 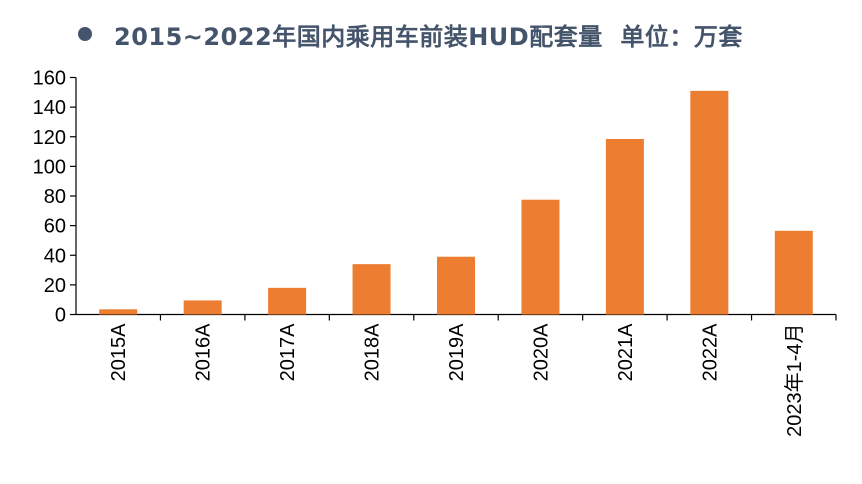 I want to click on x-tick-label: 2018A, so click(x=373, y=352).